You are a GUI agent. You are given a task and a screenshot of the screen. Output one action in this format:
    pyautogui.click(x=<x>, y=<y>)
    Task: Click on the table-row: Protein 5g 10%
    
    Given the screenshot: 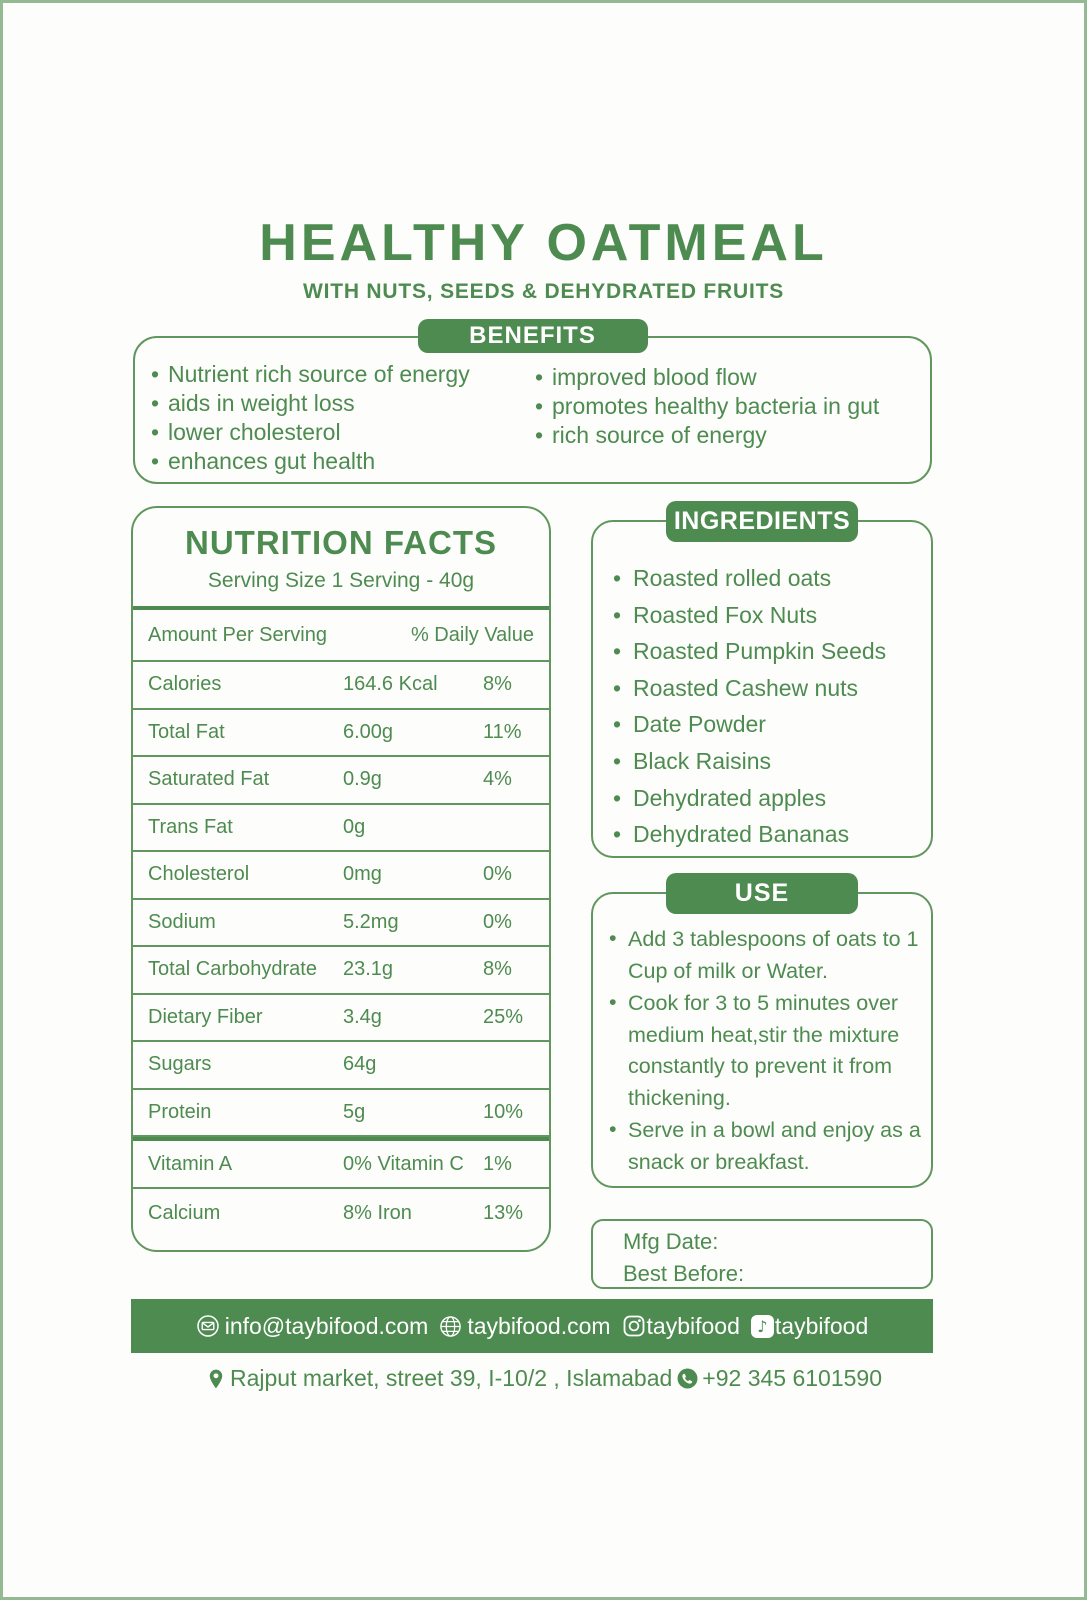 What is the action you would take?
    pyautogui.click(x=341, y=1113)
    